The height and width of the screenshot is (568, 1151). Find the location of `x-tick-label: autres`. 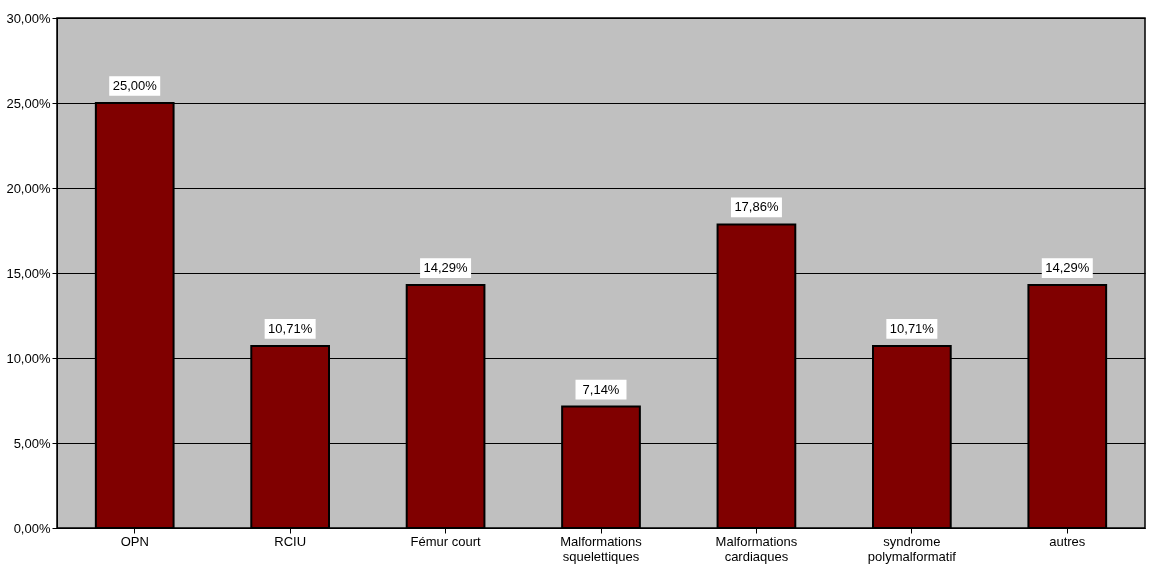

x-tick-label: autres is located at coordinates (1067, 541).